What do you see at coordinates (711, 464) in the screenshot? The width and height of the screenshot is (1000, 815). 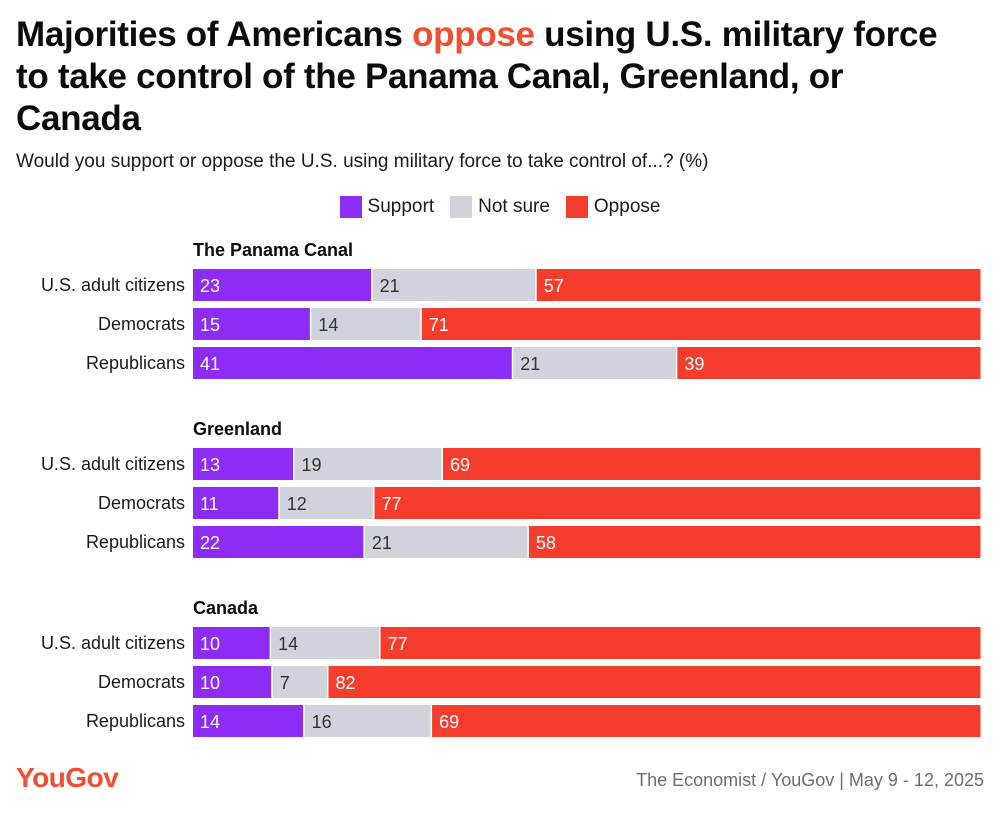 I see `bar-oppose-greenland-u-s-adult-citizens` at bounding box center [711, 464].